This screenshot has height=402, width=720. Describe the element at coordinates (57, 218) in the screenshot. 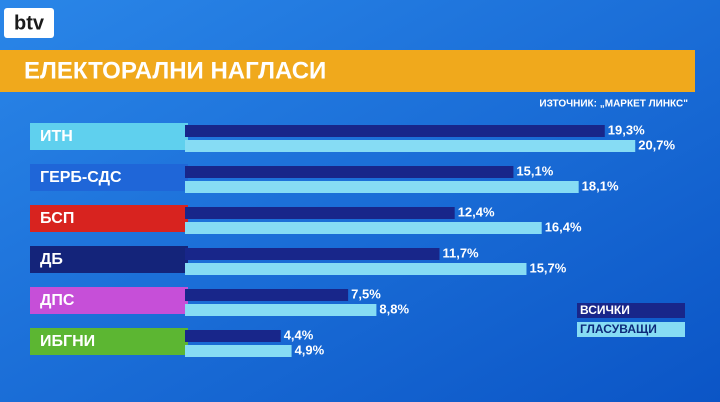

I see `category-label: БСП` at that location.